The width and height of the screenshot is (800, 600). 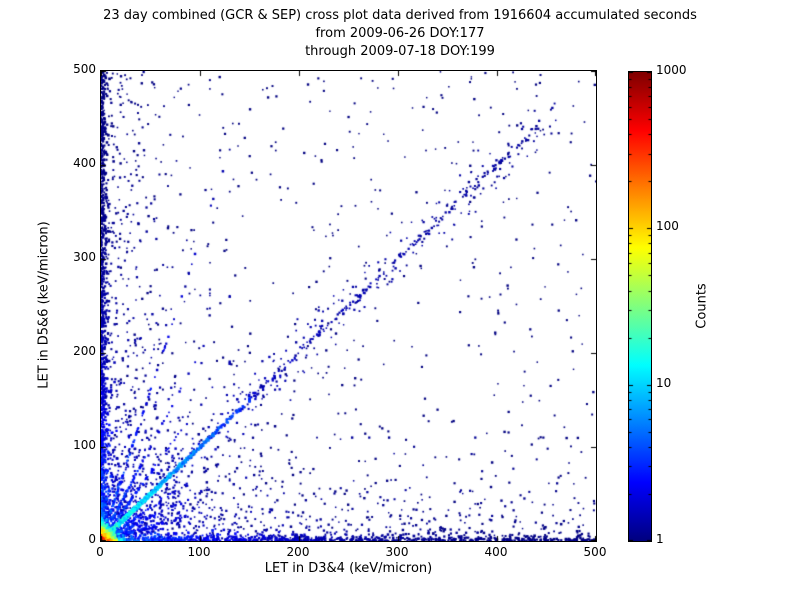 What do you see at coordinates (84, 445) in the screenshot?
I see `y-tick-label: 100` at bounding box center [84, 445].